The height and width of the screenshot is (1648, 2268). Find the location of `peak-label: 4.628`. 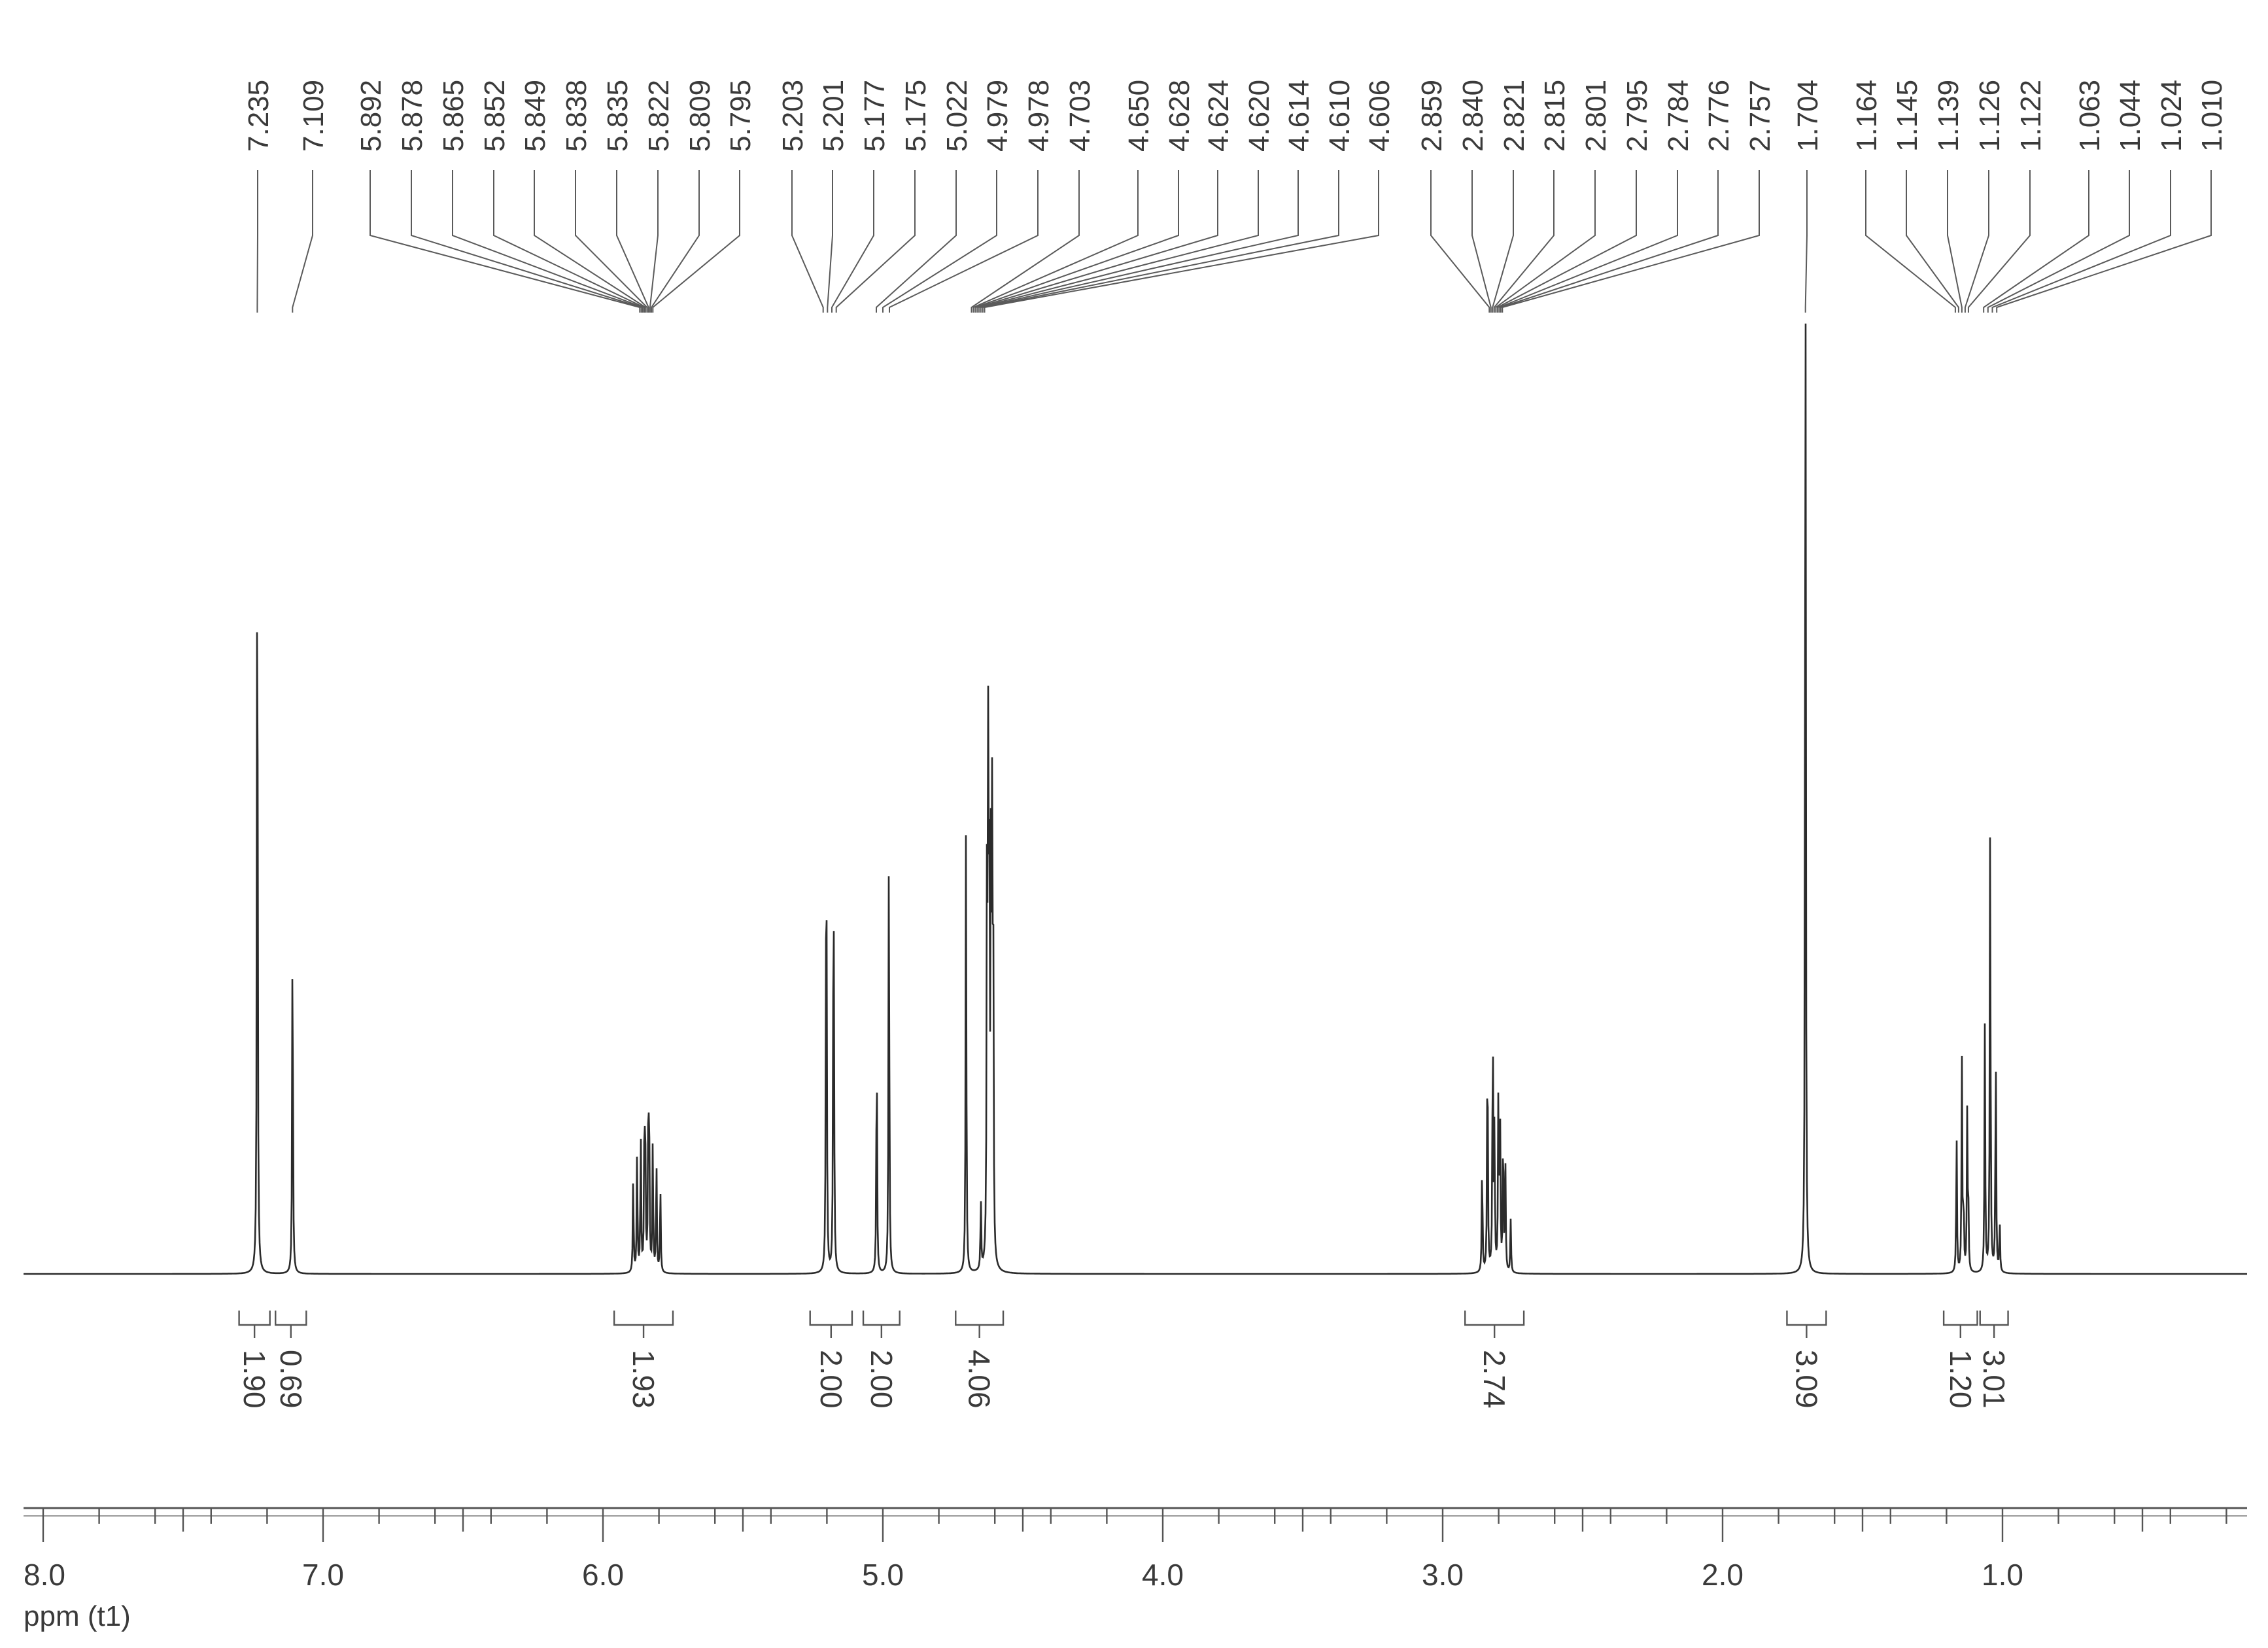

peak-label: 4.628 is located at coordinates (1179, 116).